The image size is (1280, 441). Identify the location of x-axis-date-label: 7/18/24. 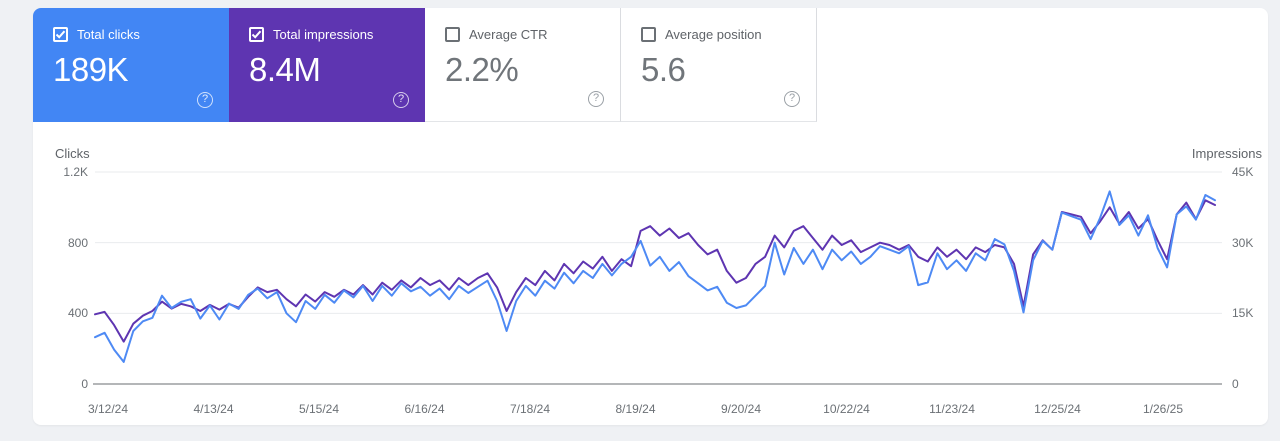
(530, 409).